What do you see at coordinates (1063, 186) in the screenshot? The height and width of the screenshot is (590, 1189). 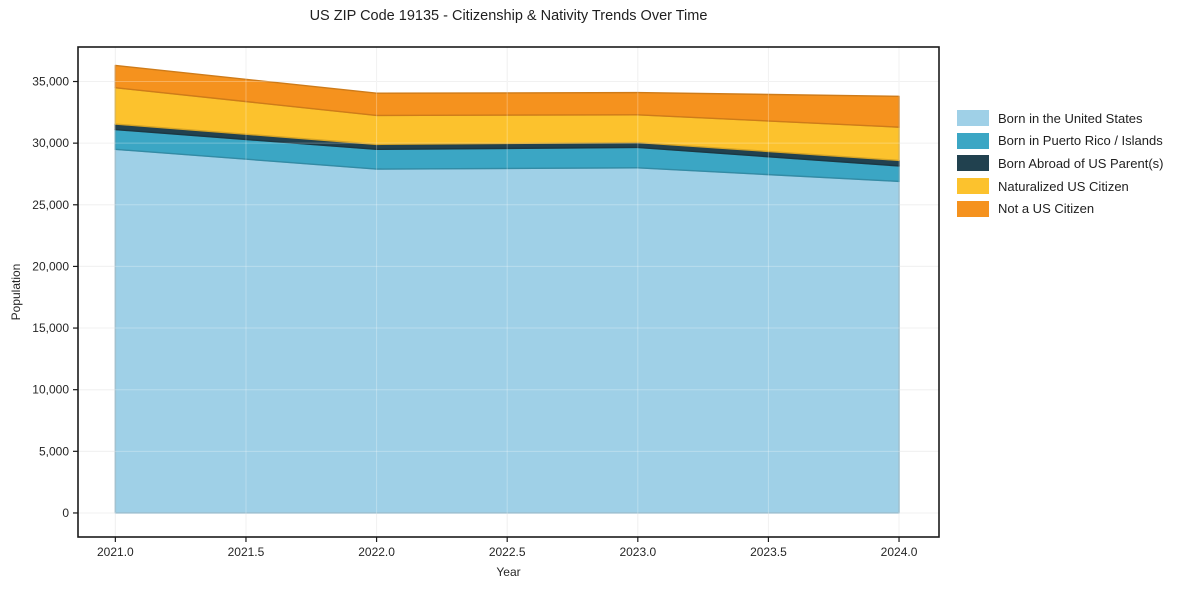 I see `legend-label: Naturalized US Citizen` at bounding box center [1063, 186].